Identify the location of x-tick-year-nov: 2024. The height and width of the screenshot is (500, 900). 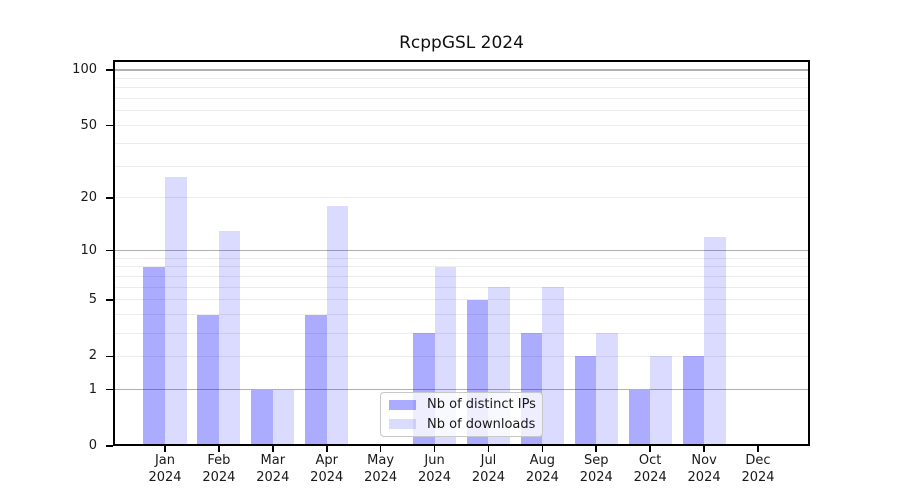
(704, 477).